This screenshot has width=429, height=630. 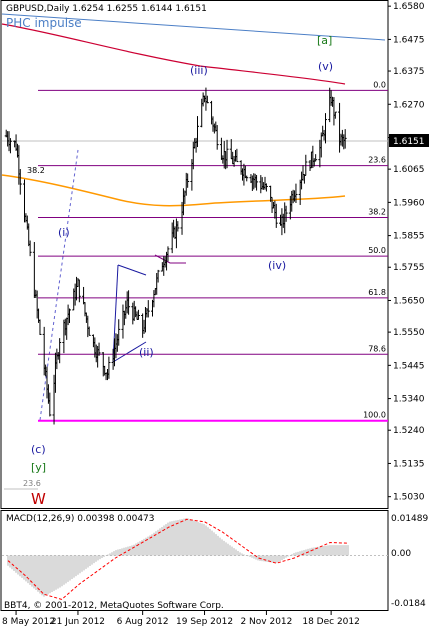 I want to click on wave-label-y: [y], so click(x=38, y=467).